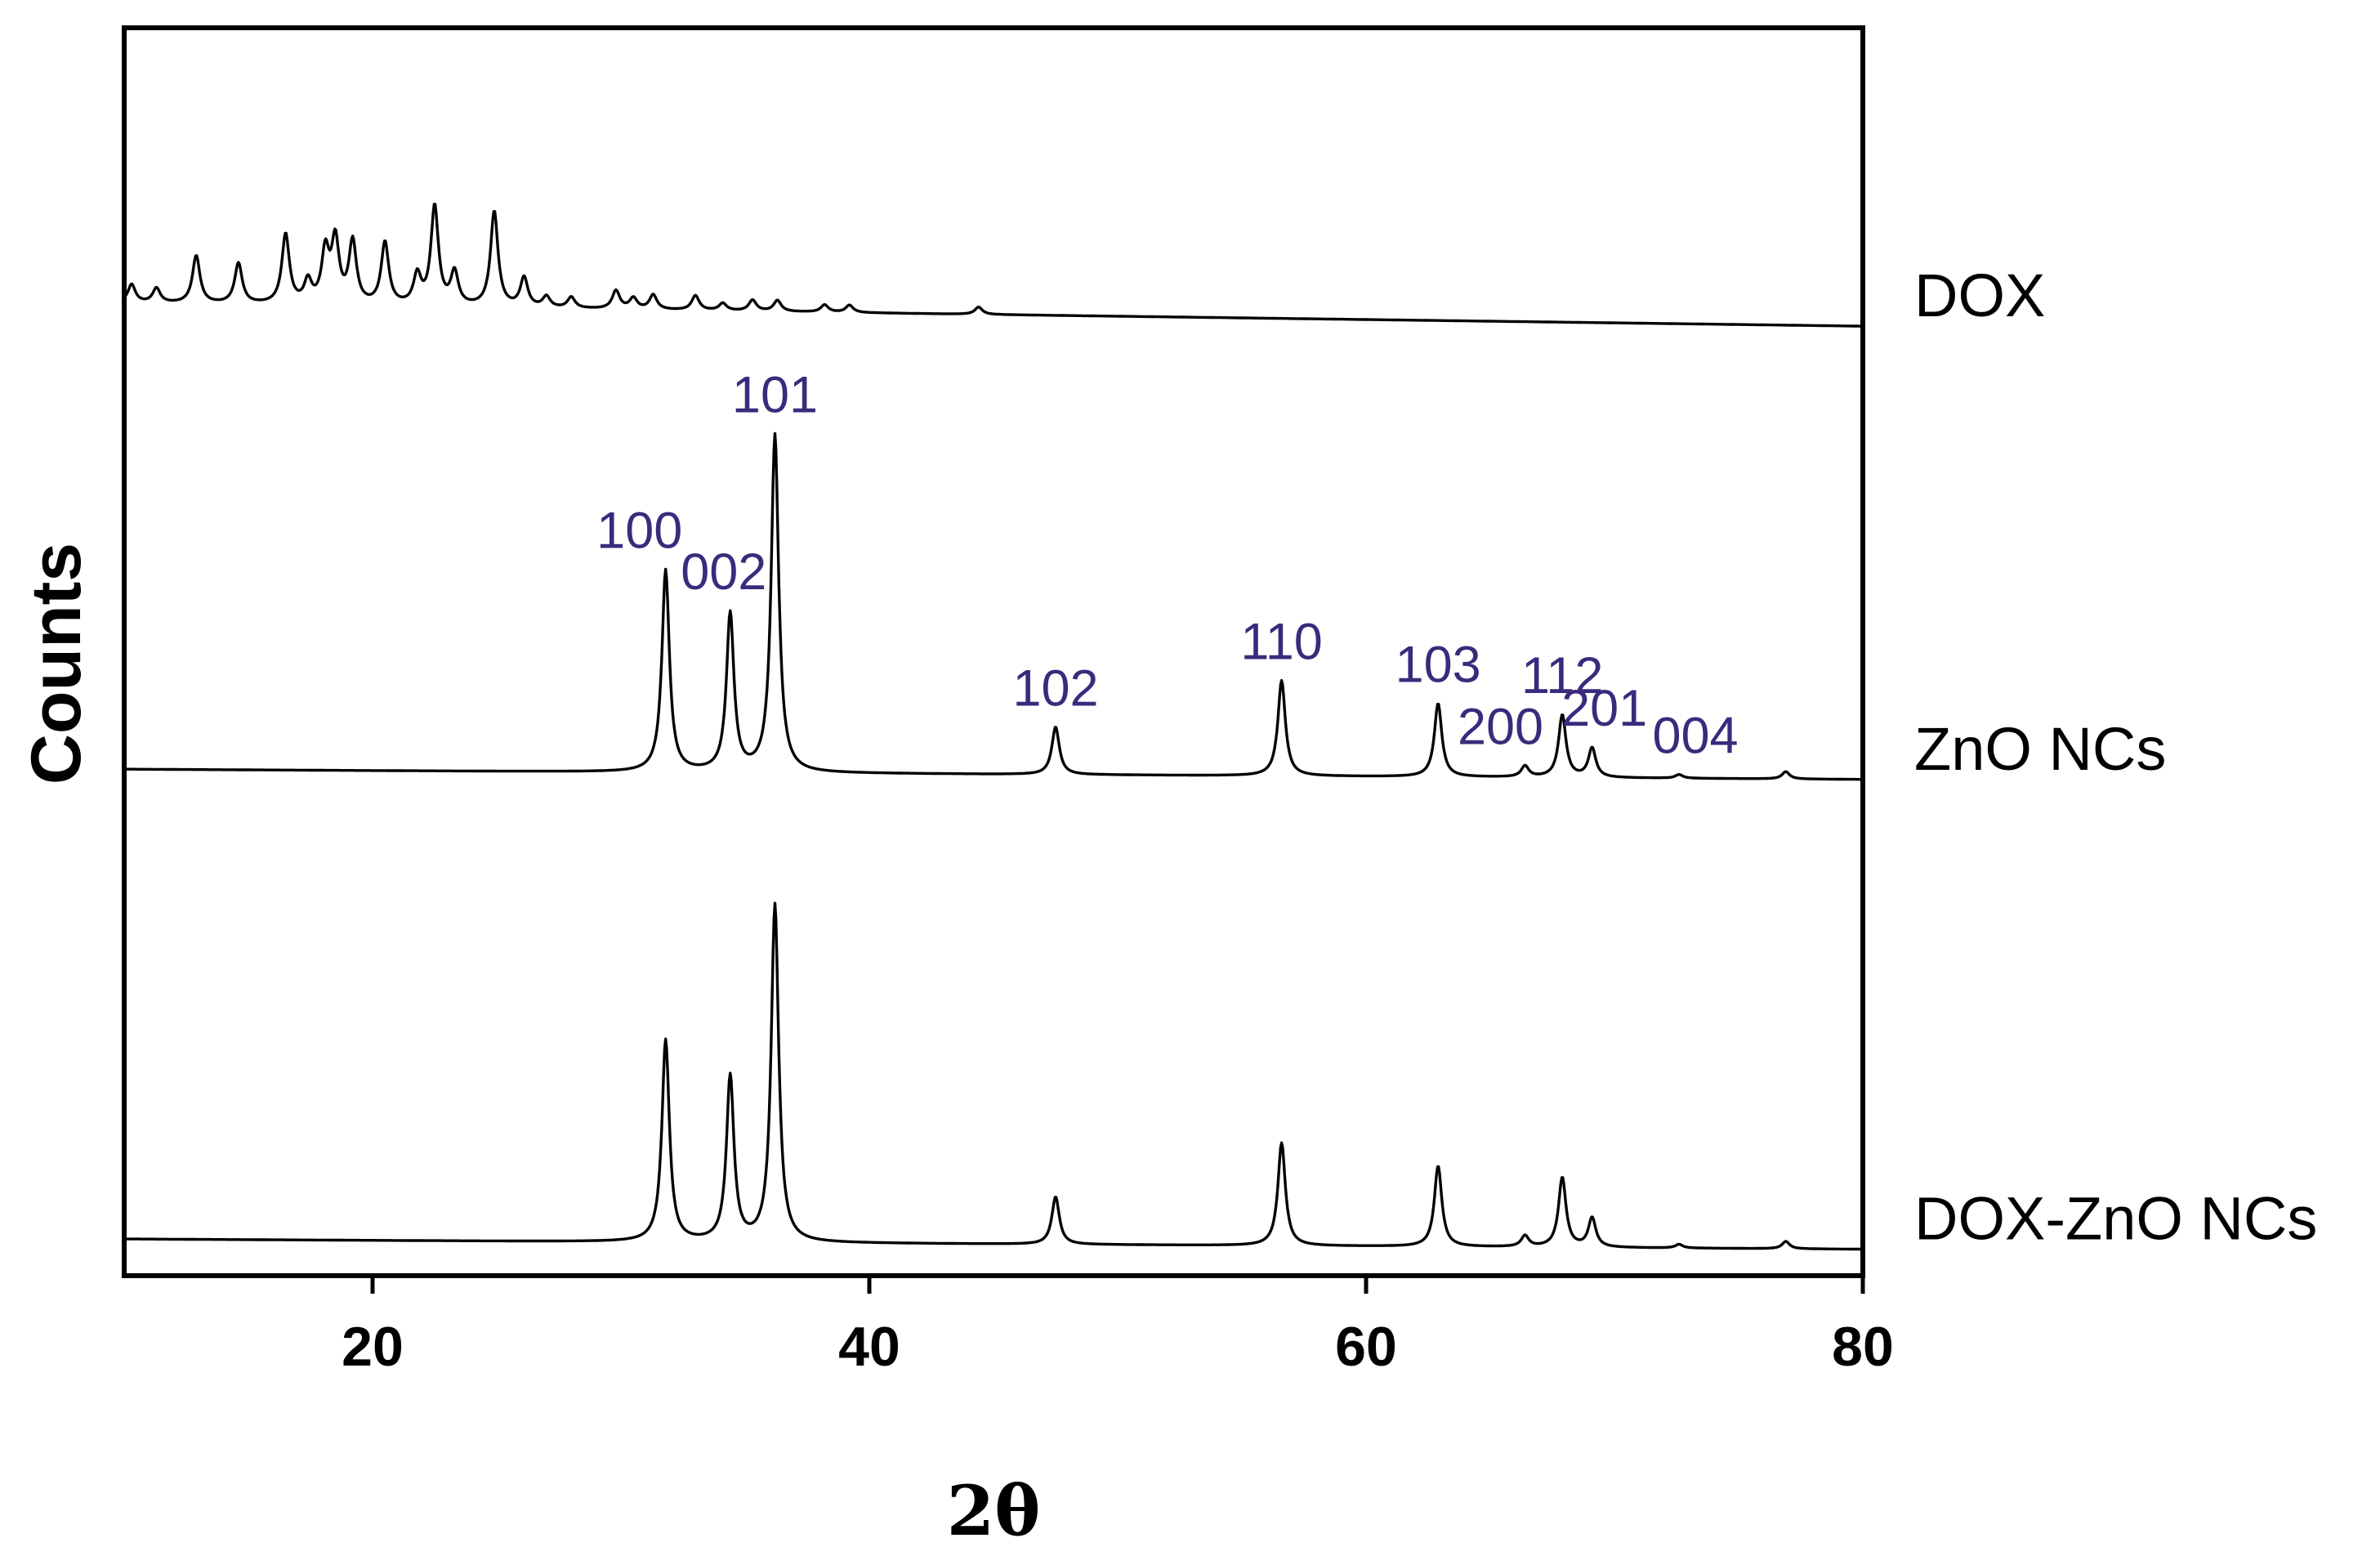 Image resolution: width=2380 pixels, height=1556 pixels. Describe the element at coordinates (1980, 295) in the screenshot. I see `series-label-dox: DOX` at that location.